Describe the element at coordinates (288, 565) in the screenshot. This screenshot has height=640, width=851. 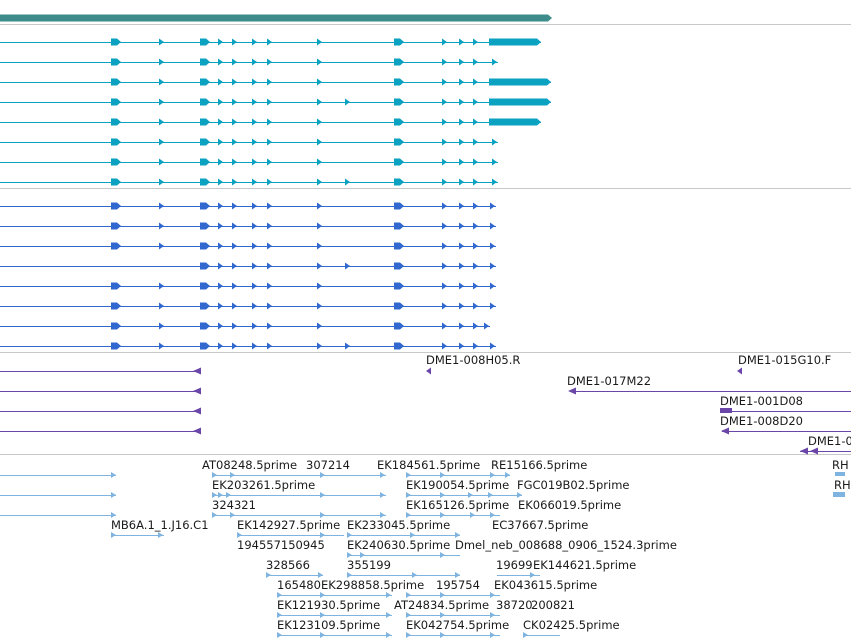
I see `est-label: 328566` at that location.